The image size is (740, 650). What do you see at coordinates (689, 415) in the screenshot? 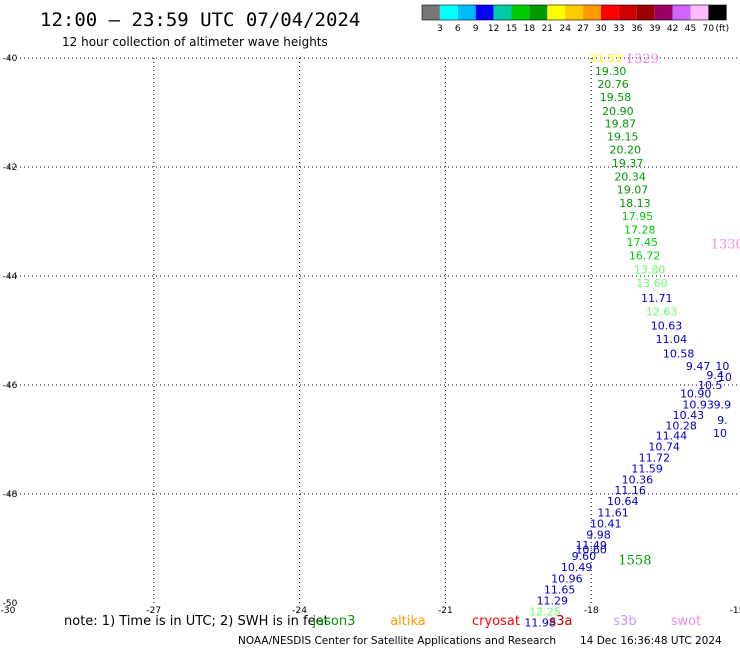
I see `wave-height-value: 10.43` at bounding box center [689, 415].